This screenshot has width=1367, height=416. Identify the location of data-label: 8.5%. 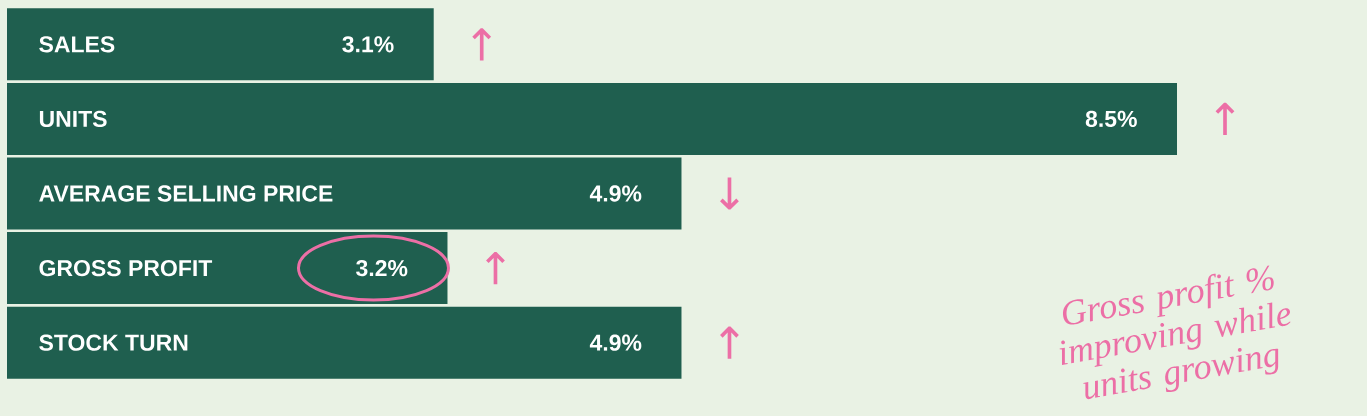
(1111, 119).